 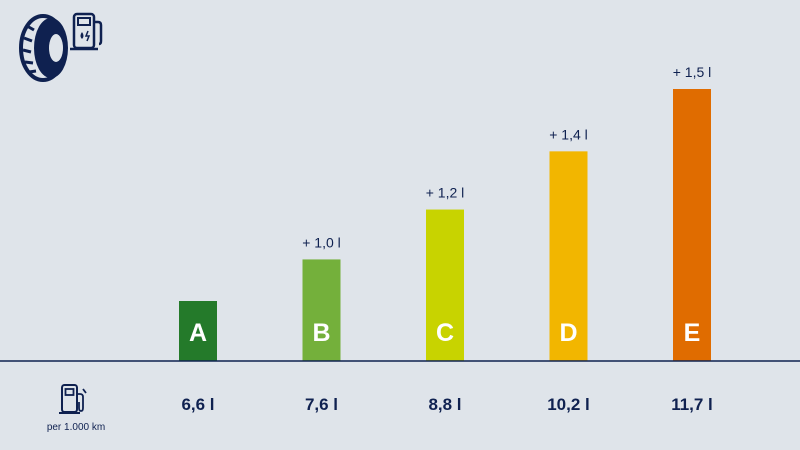 I want to click on value-label: 10,2 l, so click(x=568, y=404).